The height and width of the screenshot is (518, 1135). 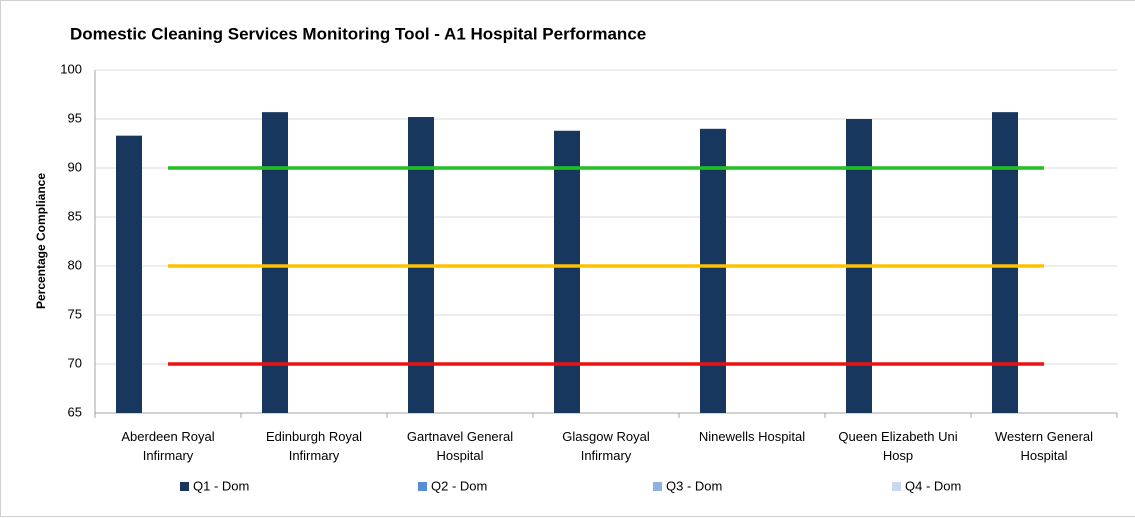 I want to click on x-tick-label: Aberdeen Royal Infirmary, so click(x=168, y=446).